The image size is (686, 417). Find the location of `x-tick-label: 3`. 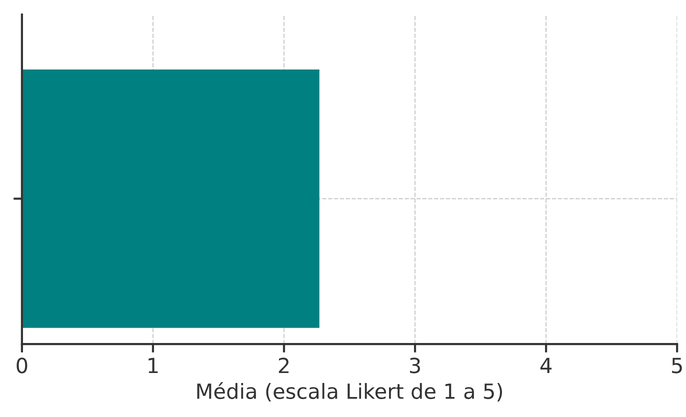

x-tick-label: 3 is located at coordinates (415, 366).